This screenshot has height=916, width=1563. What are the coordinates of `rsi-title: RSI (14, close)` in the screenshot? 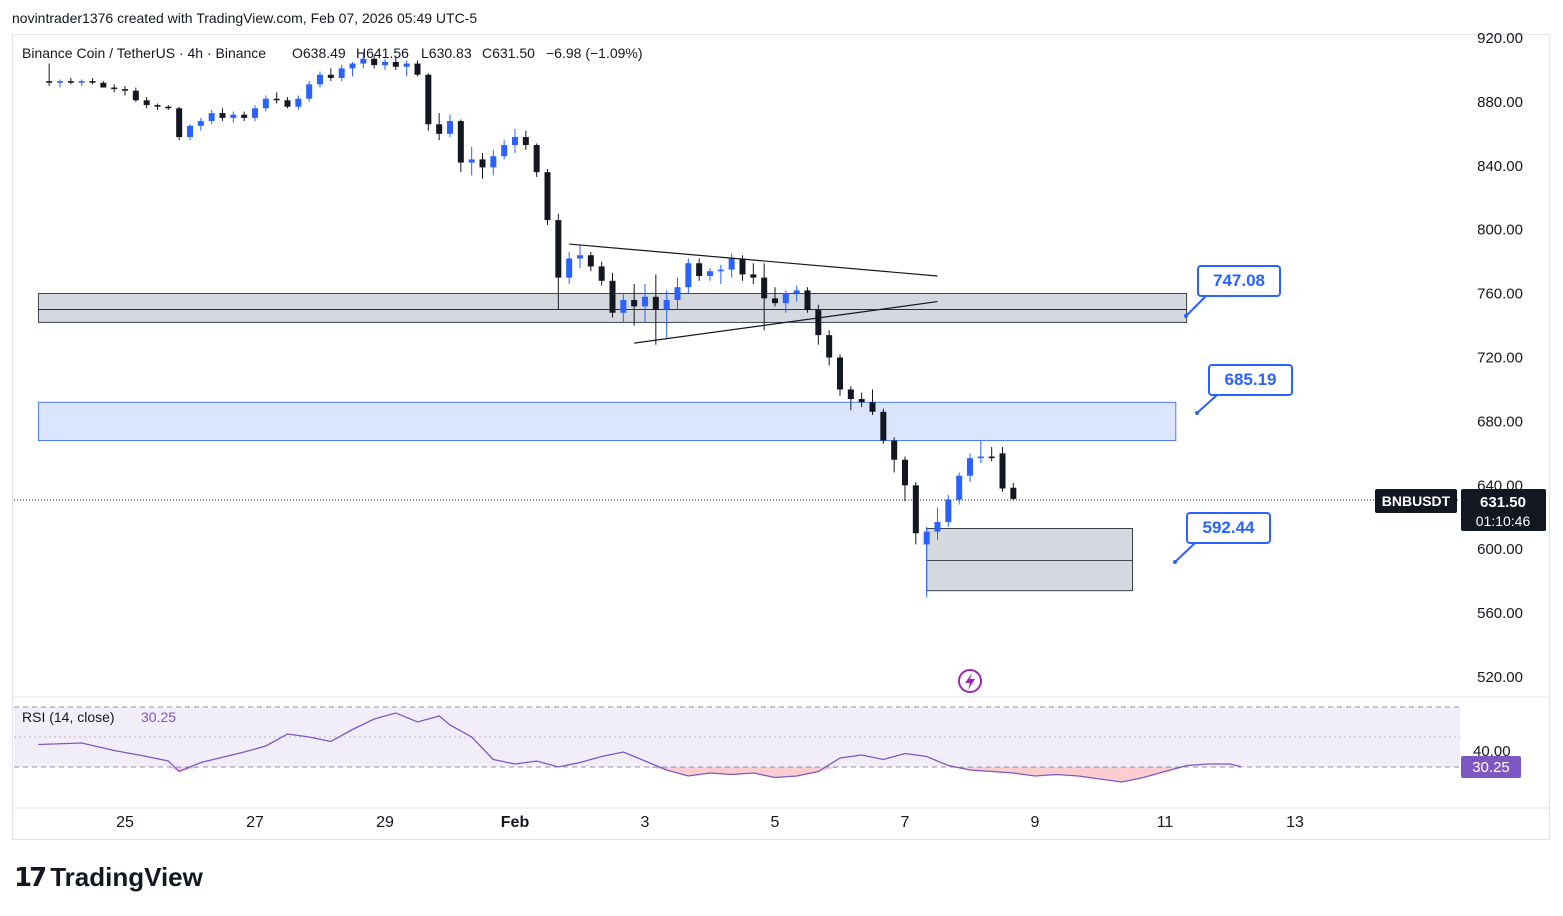 It's located at (68, 717).